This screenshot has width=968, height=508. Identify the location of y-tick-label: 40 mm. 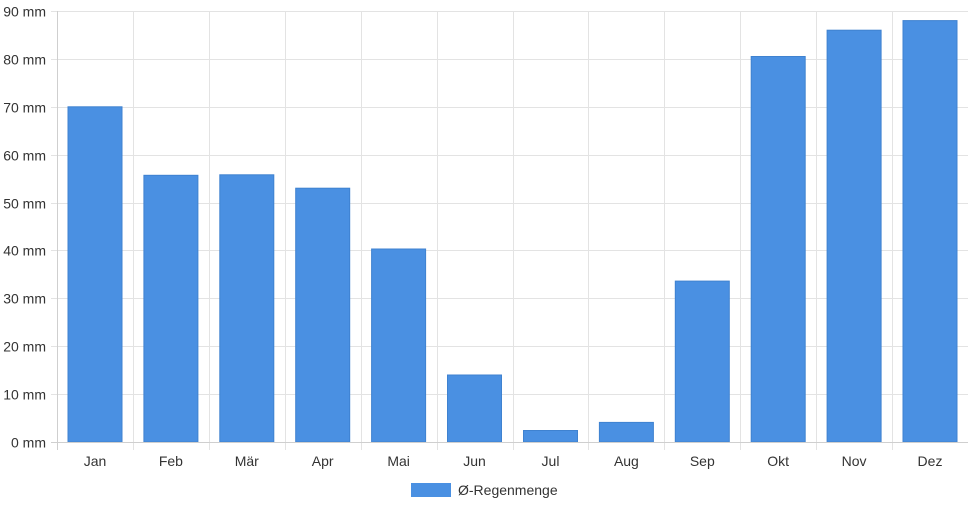
(24, 251).